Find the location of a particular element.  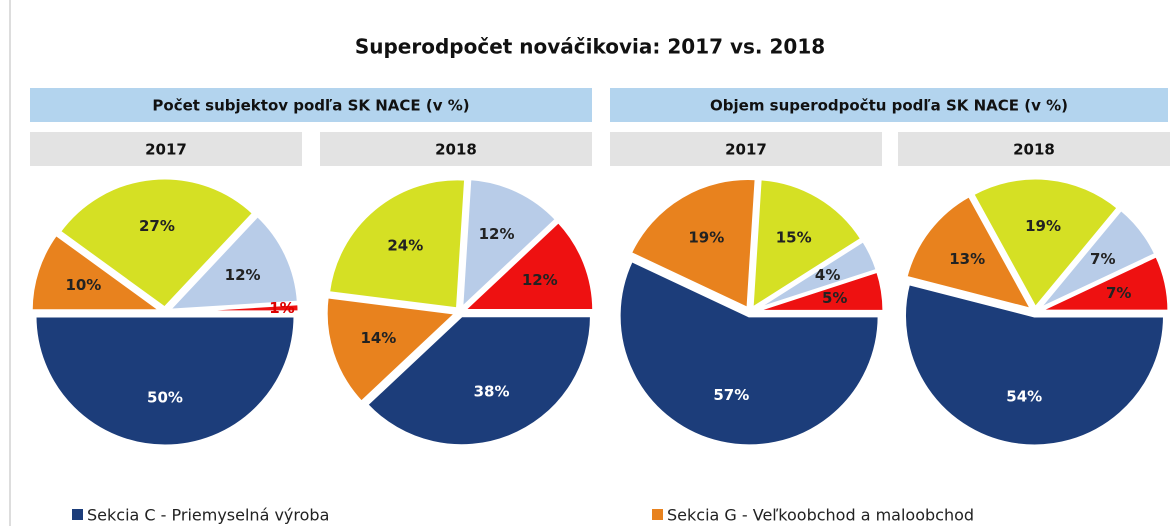

data-label: 38% is located at coordinates (492, 391).